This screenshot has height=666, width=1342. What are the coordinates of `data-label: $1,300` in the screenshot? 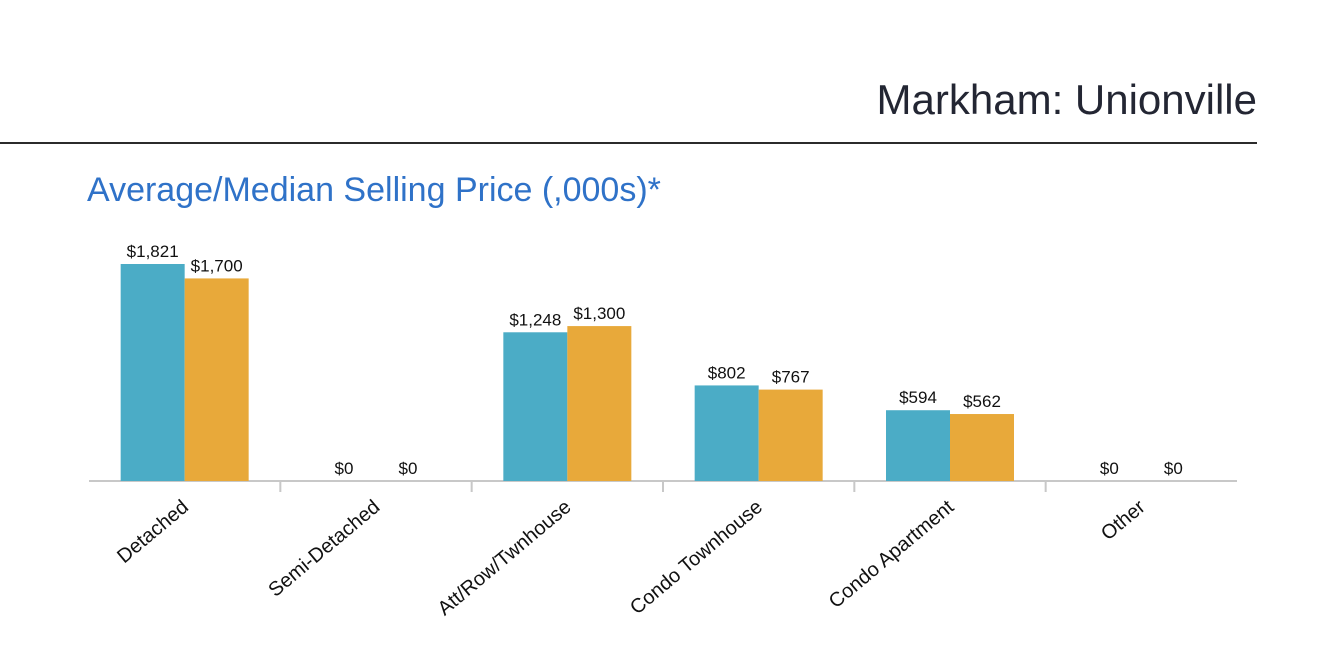 It's located at (599, 313).